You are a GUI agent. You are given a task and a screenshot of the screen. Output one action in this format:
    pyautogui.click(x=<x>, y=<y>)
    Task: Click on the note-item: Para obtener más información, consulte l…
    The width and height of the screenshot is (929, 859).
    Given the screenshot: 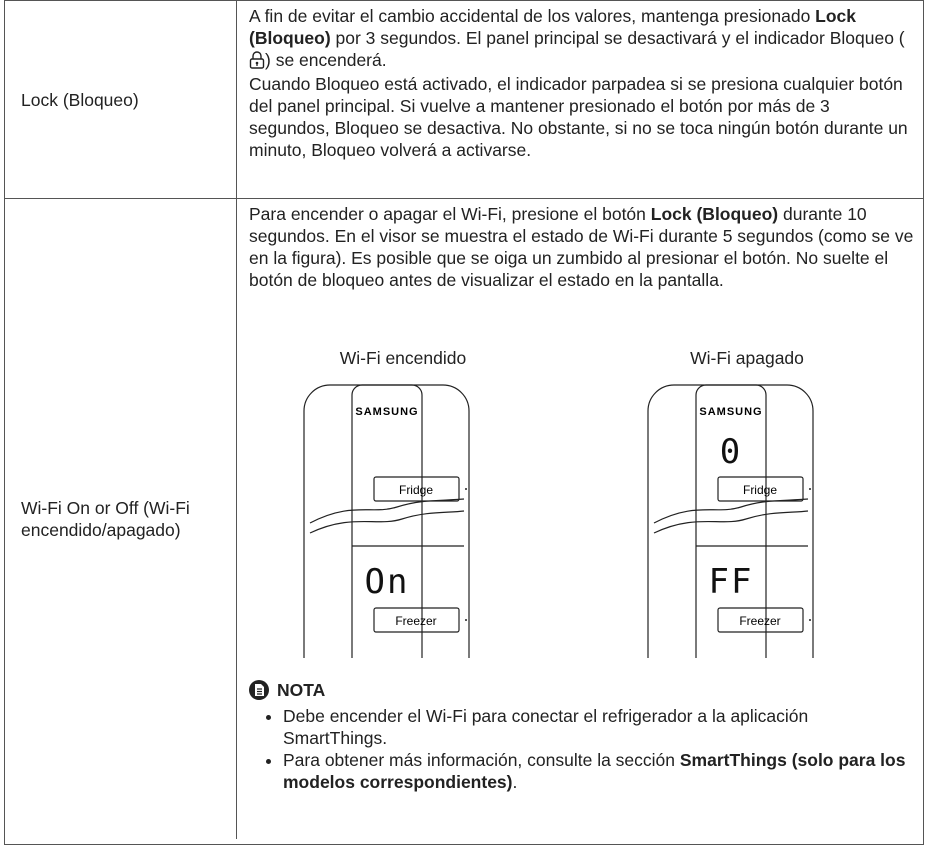 What is the action you would take?
    pyautogui.click(x=599, y=771)
    